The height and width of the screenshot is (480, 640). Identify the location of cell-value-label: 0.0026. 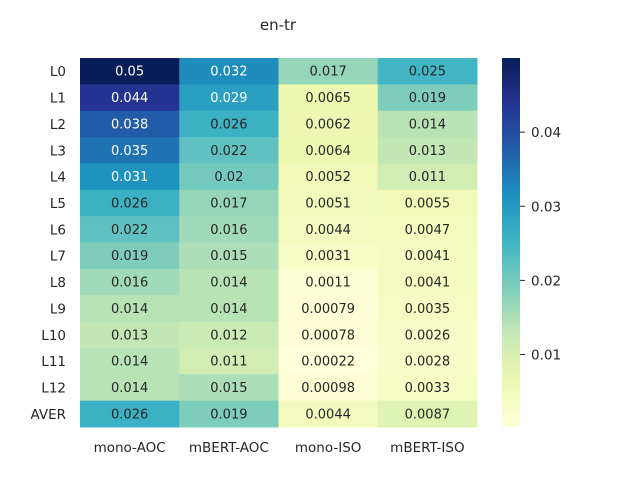
(428, 335).